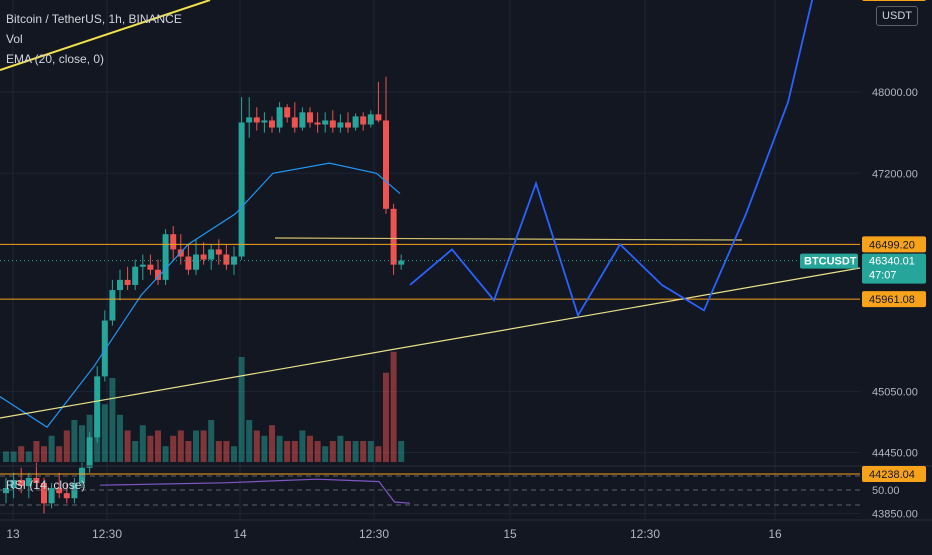 This screenshot has width=932, height=555. Describe the element at coordinates (508, 239) in the screenshot. I see `range-line` at that location.